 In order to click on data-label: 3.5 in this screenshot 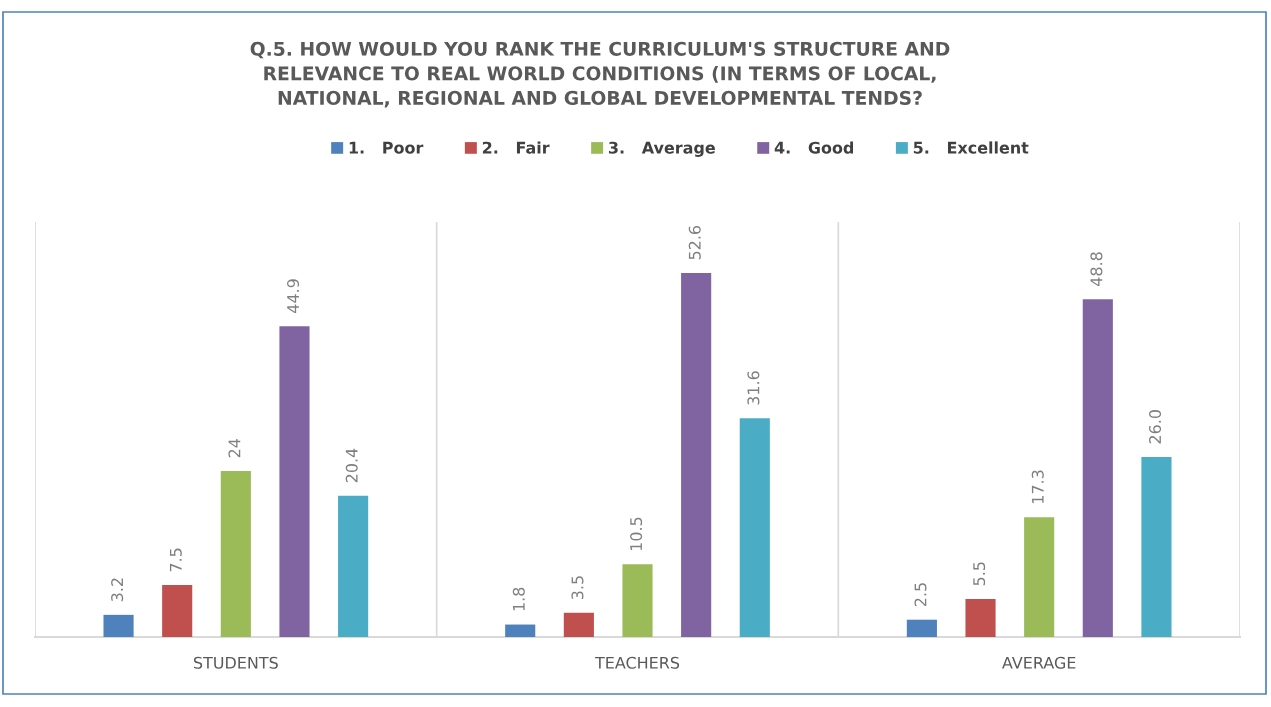, I will do `click(577, 588)`.